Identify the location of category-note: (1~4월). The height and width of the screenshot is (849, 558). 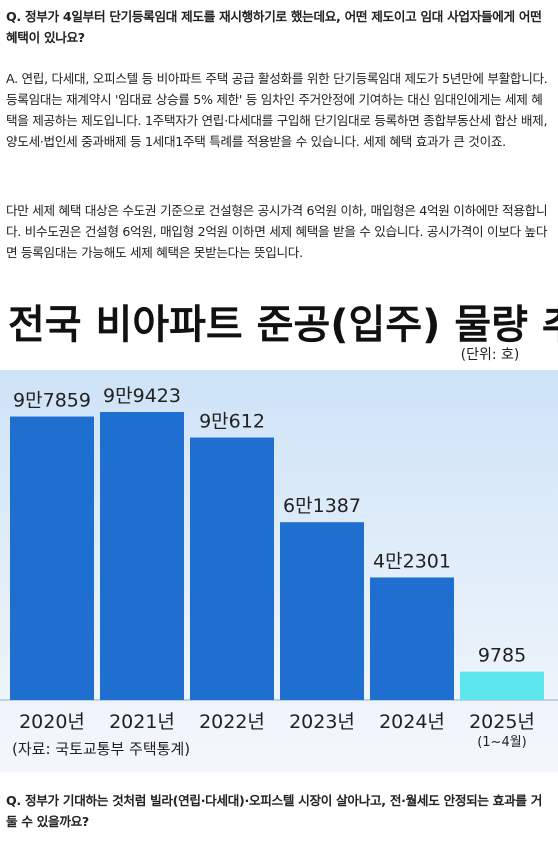
(502, 742).